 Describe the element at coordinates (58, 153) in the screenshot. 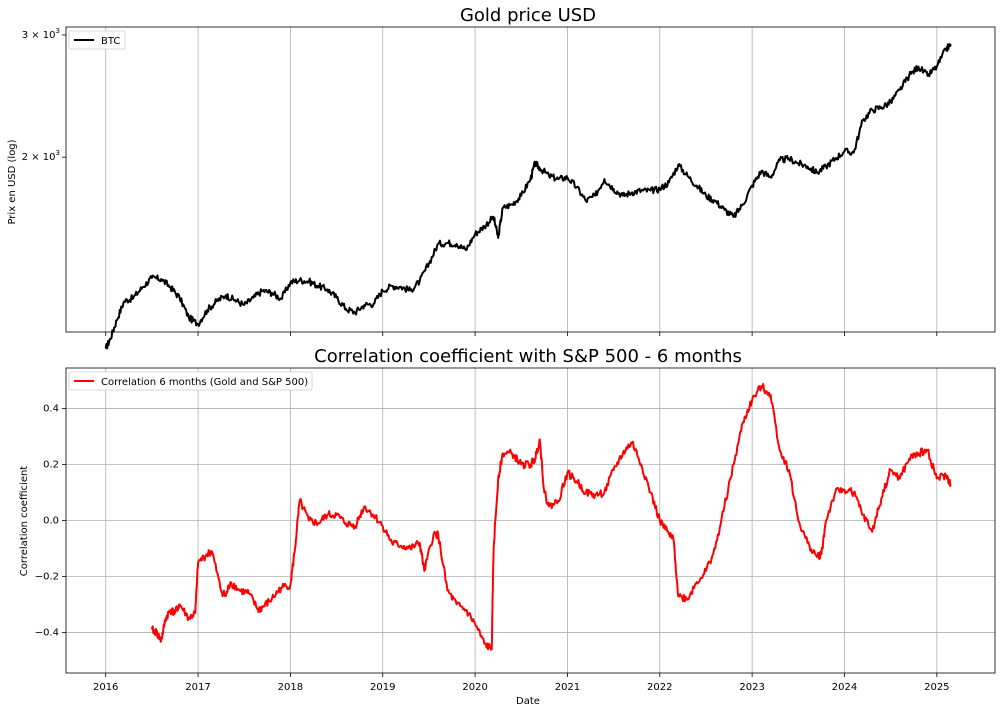

I see `gold-price-ytick-2000-exp: 3` at that location.